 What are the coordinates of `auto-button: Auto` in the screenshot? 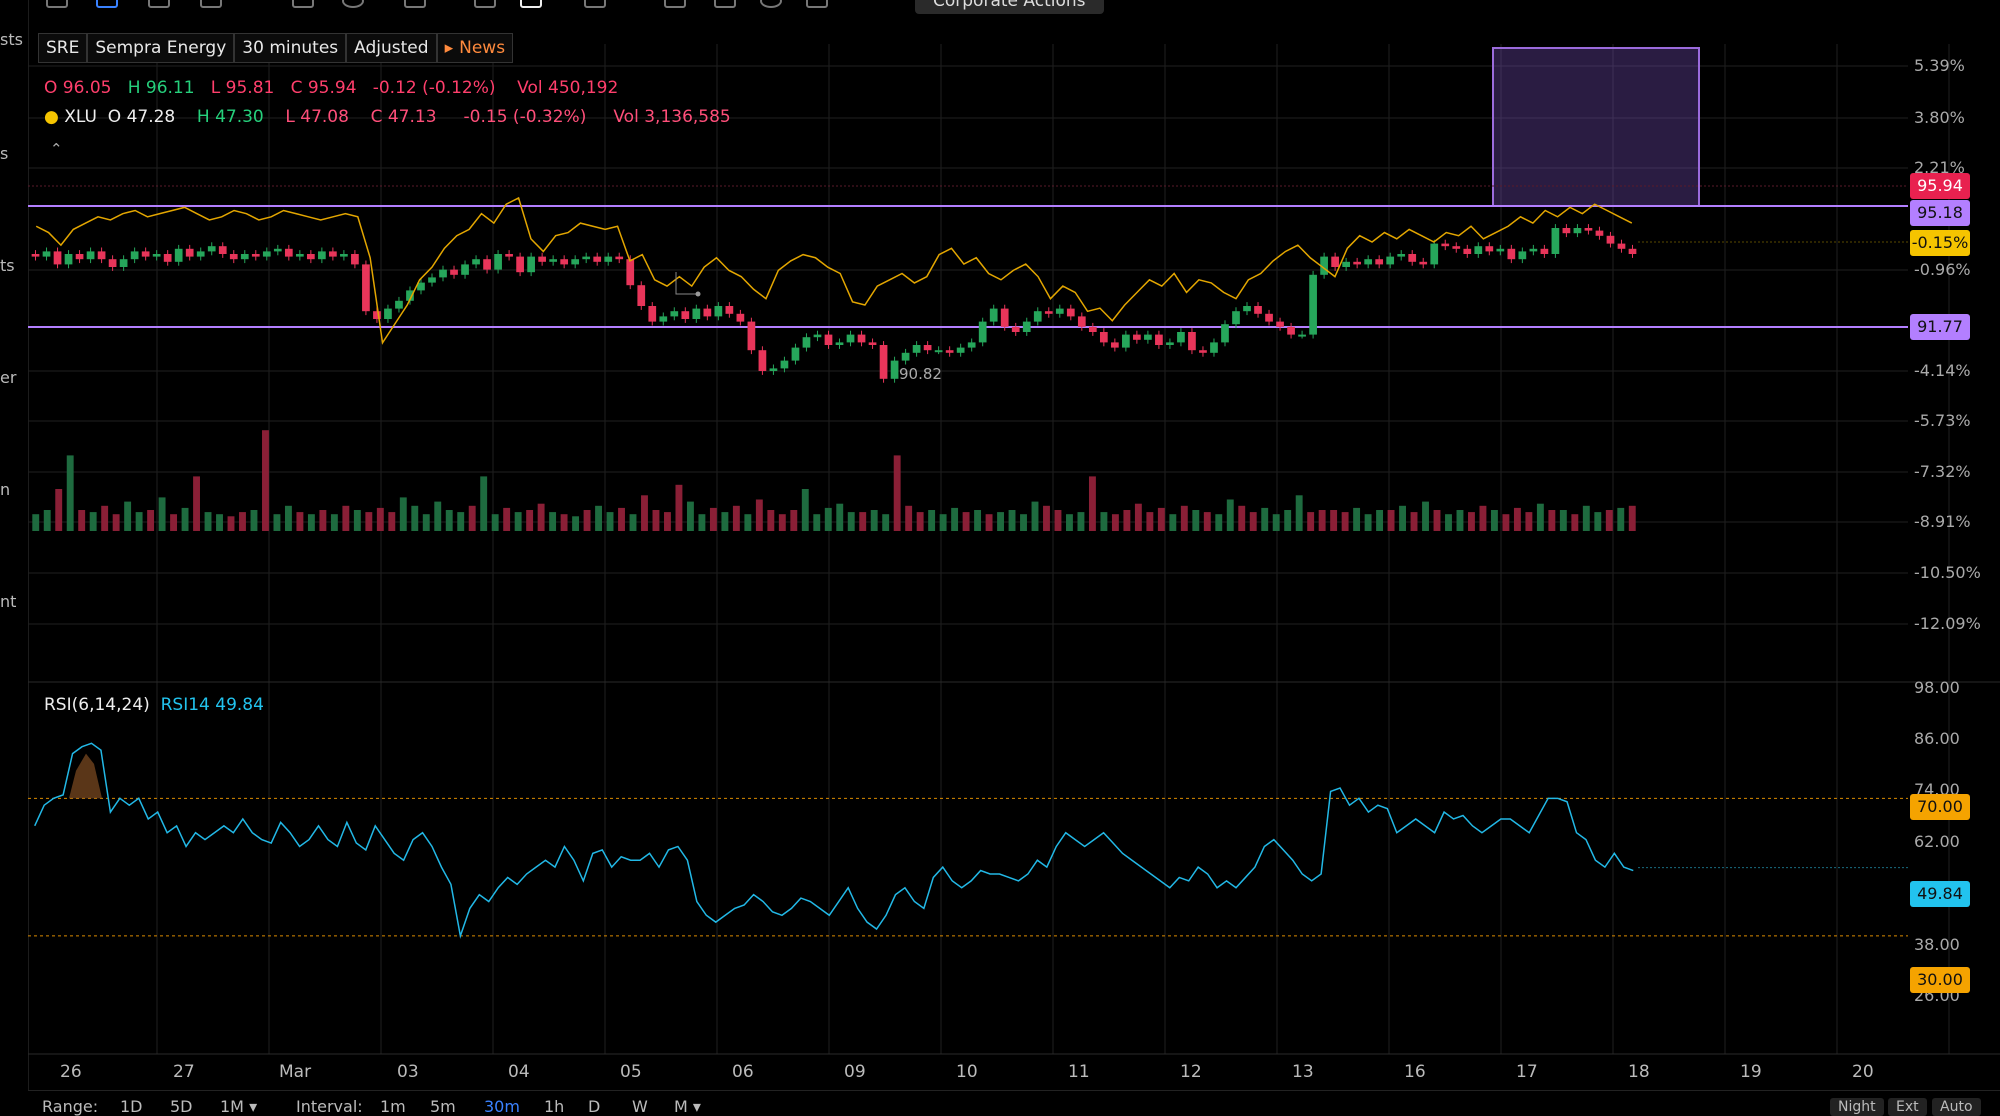 It's located at (1956, 1107).